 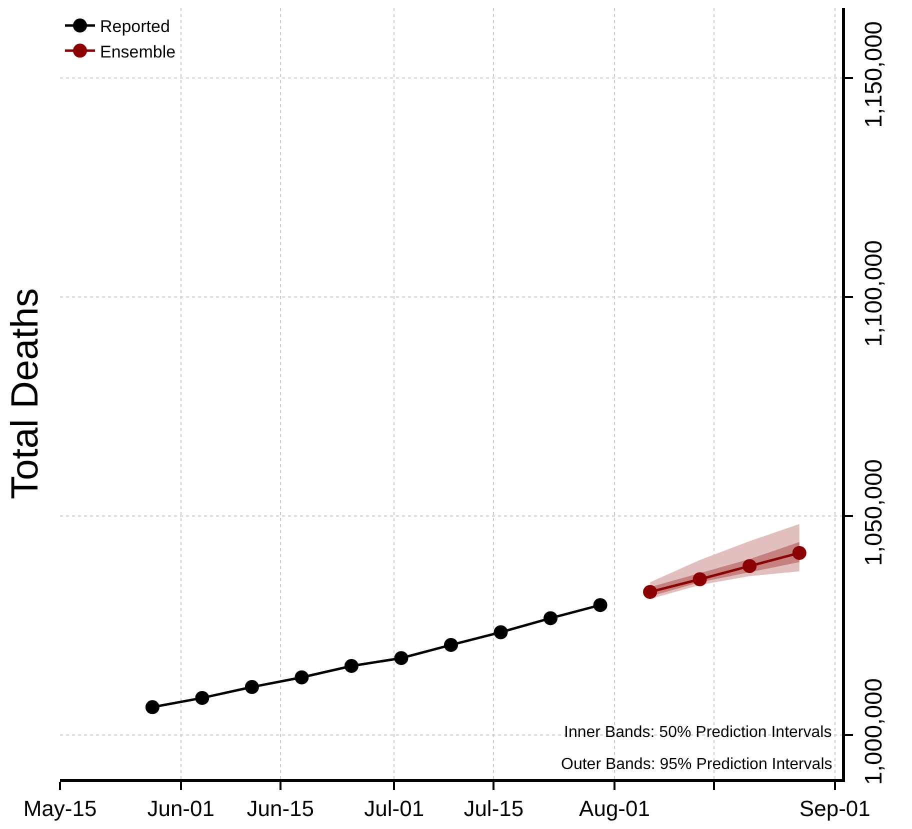 I want to click on y-axis-title: Total Deaths, so click(x=25, y=394).